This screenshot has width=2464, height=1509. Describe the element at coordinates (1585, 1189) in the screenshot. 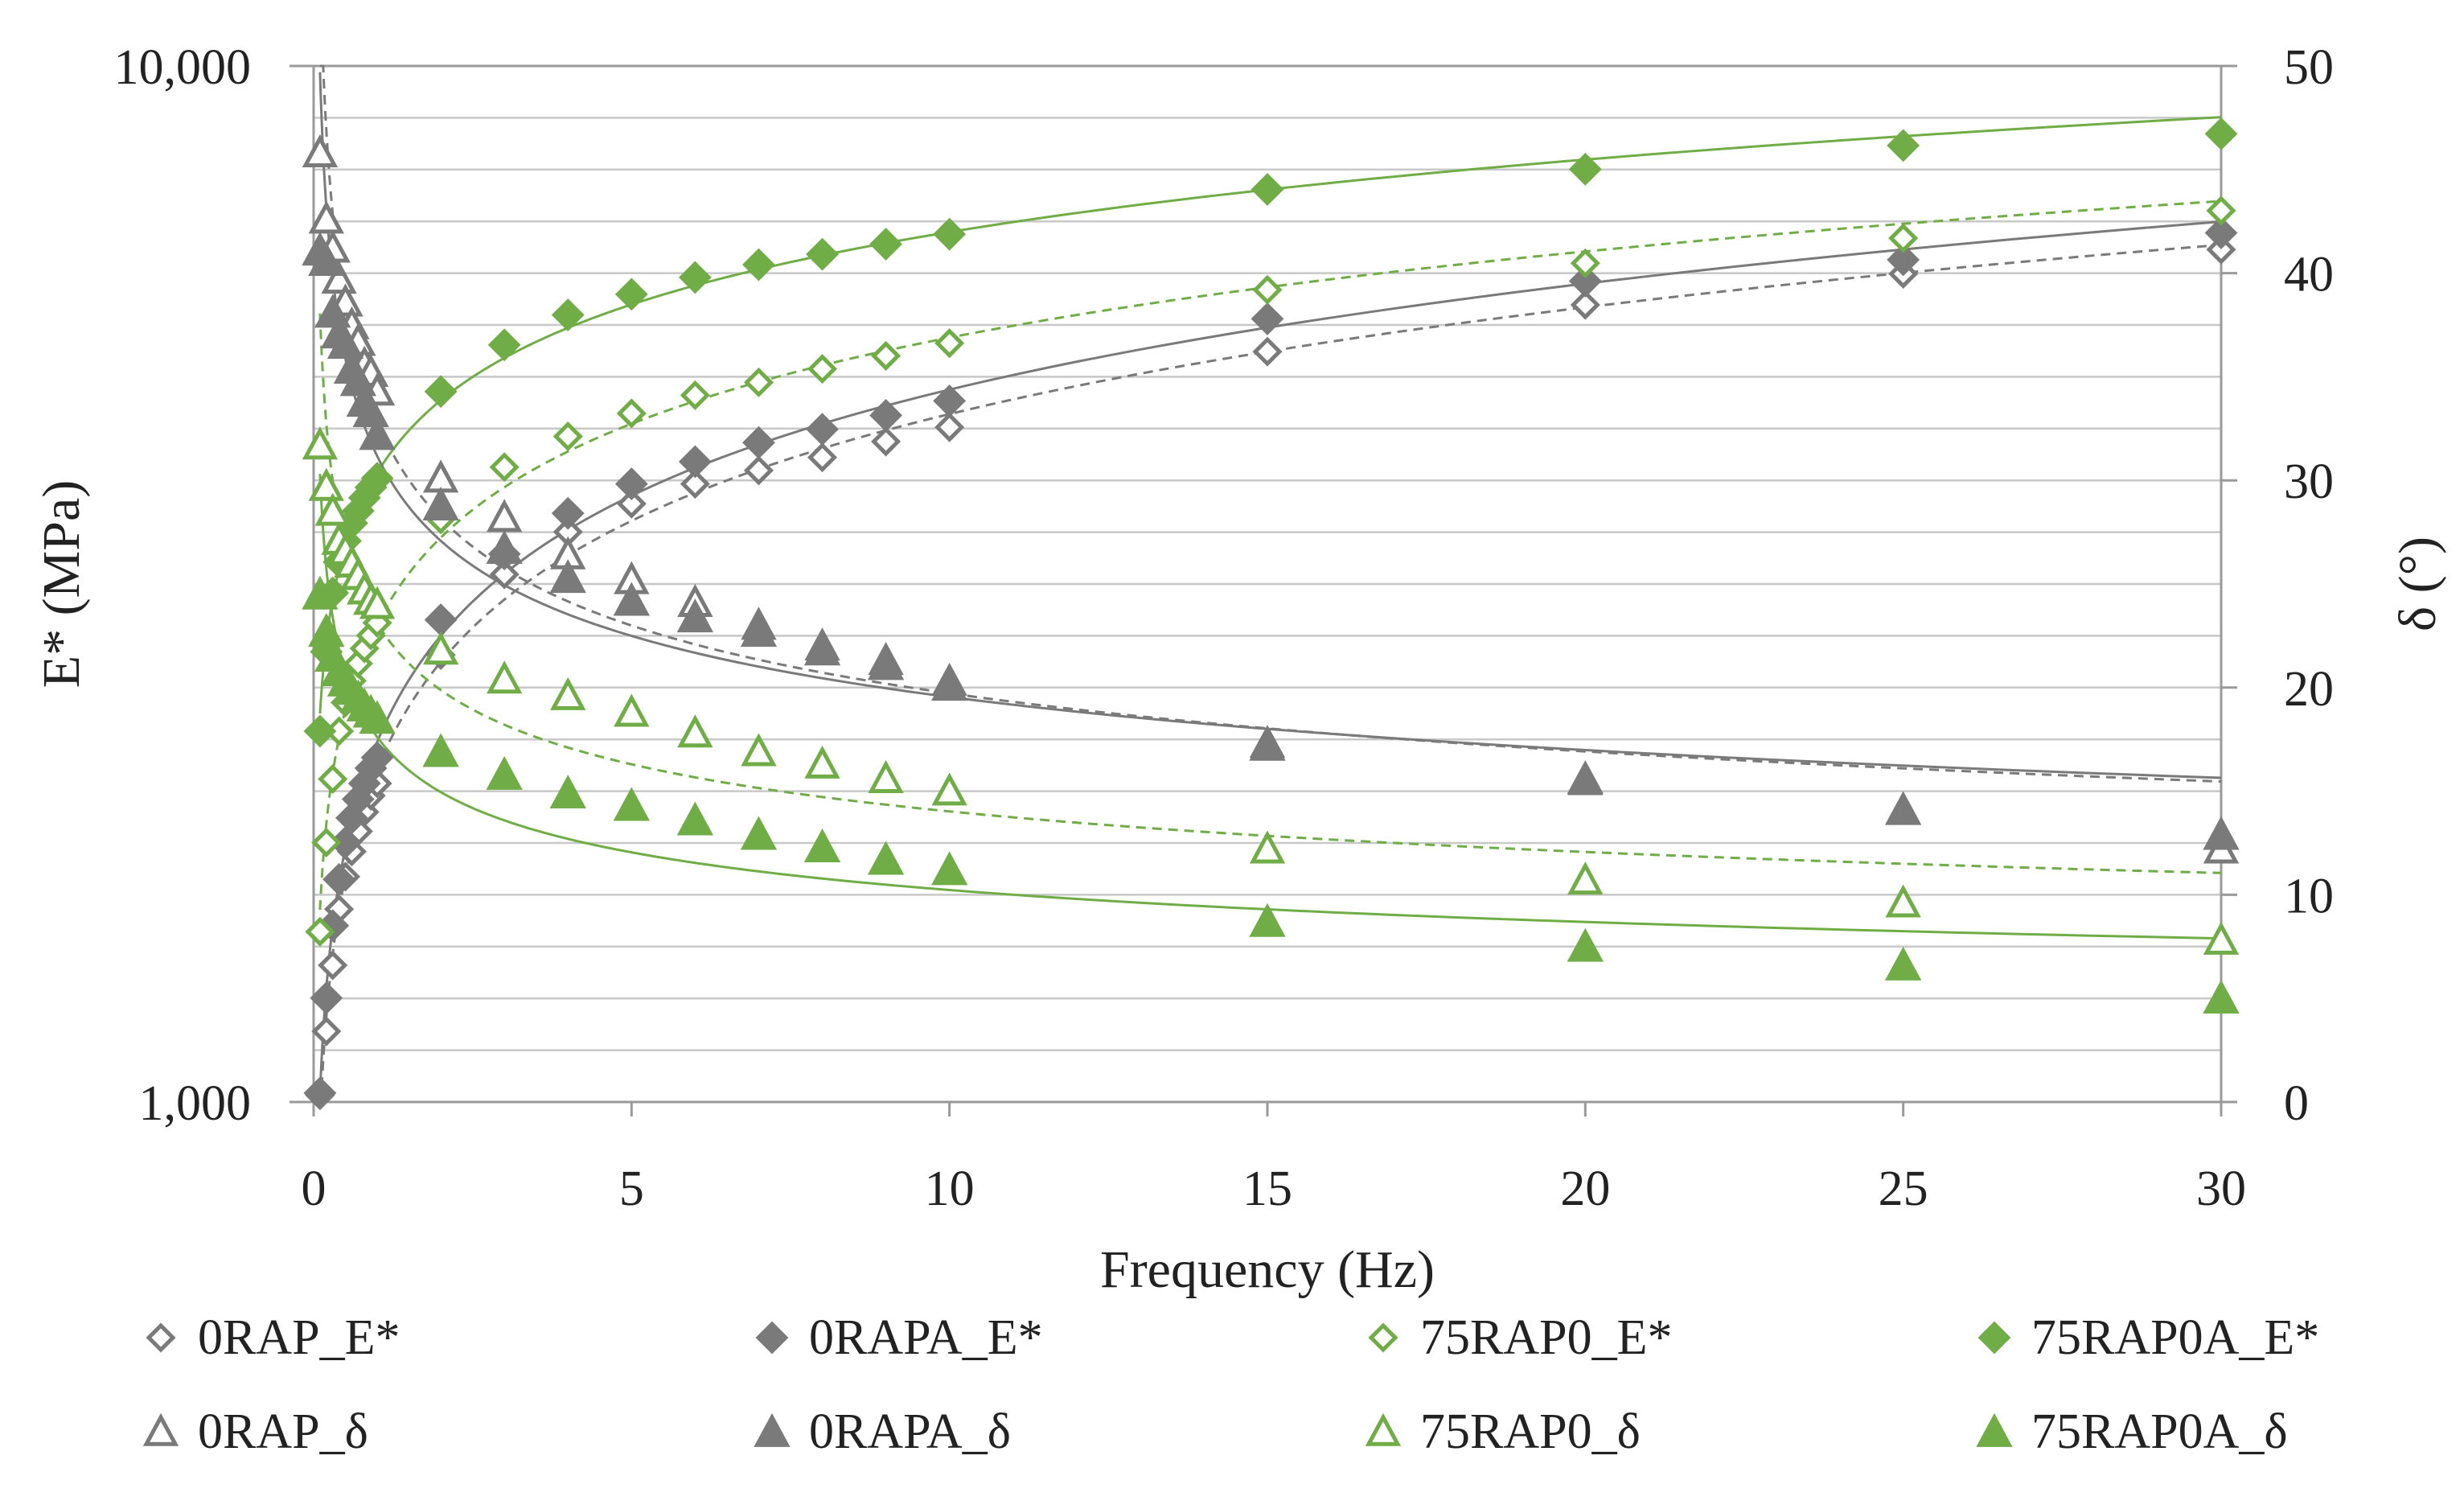

I see `x-tick-label: 20` at that location.